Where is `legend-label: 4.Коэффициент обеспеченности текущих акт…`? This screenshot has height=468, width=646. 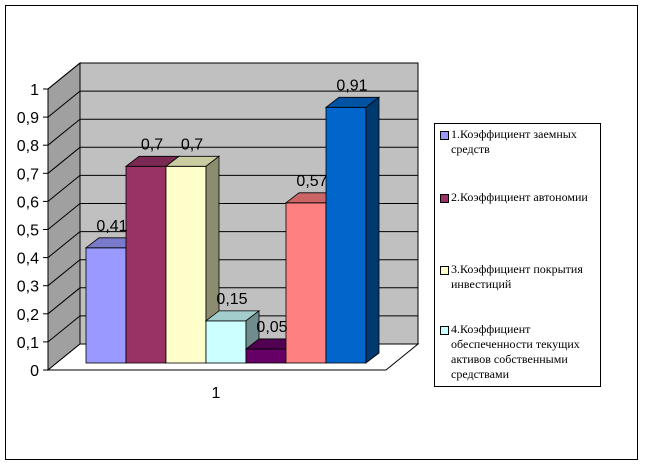 legend-label: 4.Коэффициент обеспеченности текущих акт… is located at coordinates (515, 351).